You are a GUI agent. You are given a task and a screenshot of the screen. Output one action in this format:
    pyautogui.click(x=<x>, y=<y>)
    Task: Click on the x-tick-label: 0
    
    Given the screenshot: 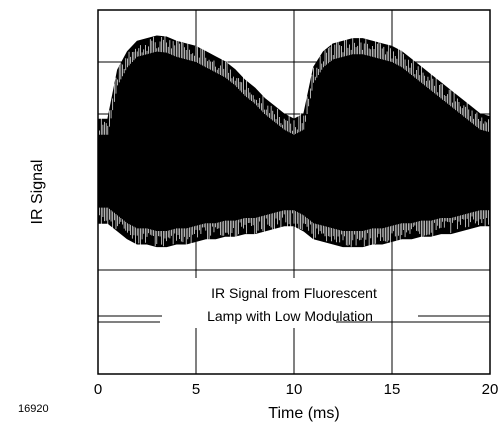 What is the action you would take?
    pyautogui.click(x=98, y=389)
    